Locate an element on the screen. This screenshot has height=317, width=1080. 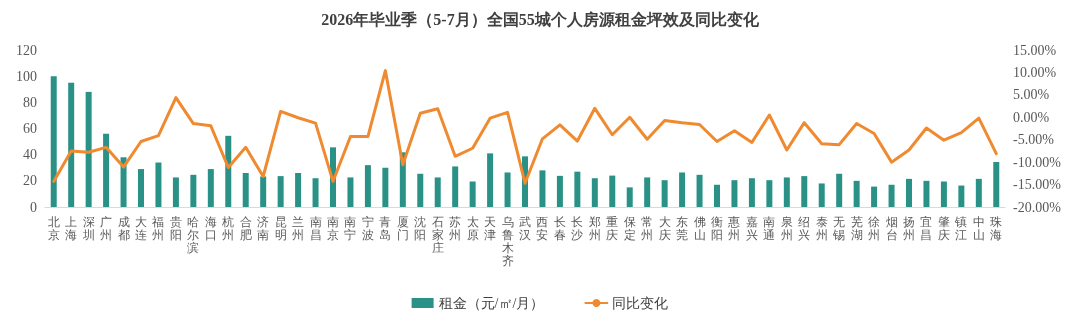
x-tick-label: 扬州 is located at coordinates (909, 228).